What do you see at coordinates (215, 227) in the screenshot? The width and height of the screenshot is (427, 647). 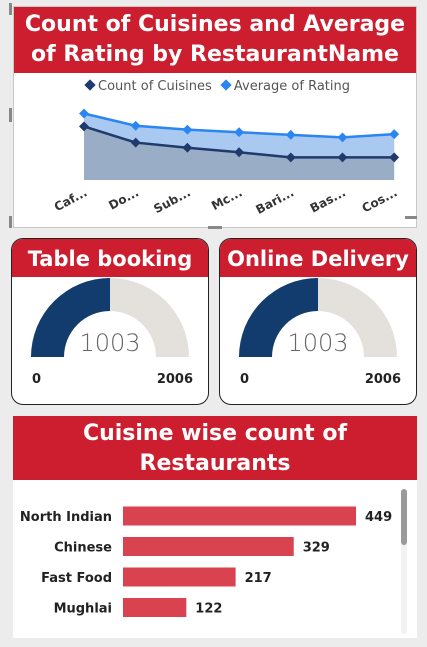 I see `resize-handle-bottom` at bounding box center [215, 227].